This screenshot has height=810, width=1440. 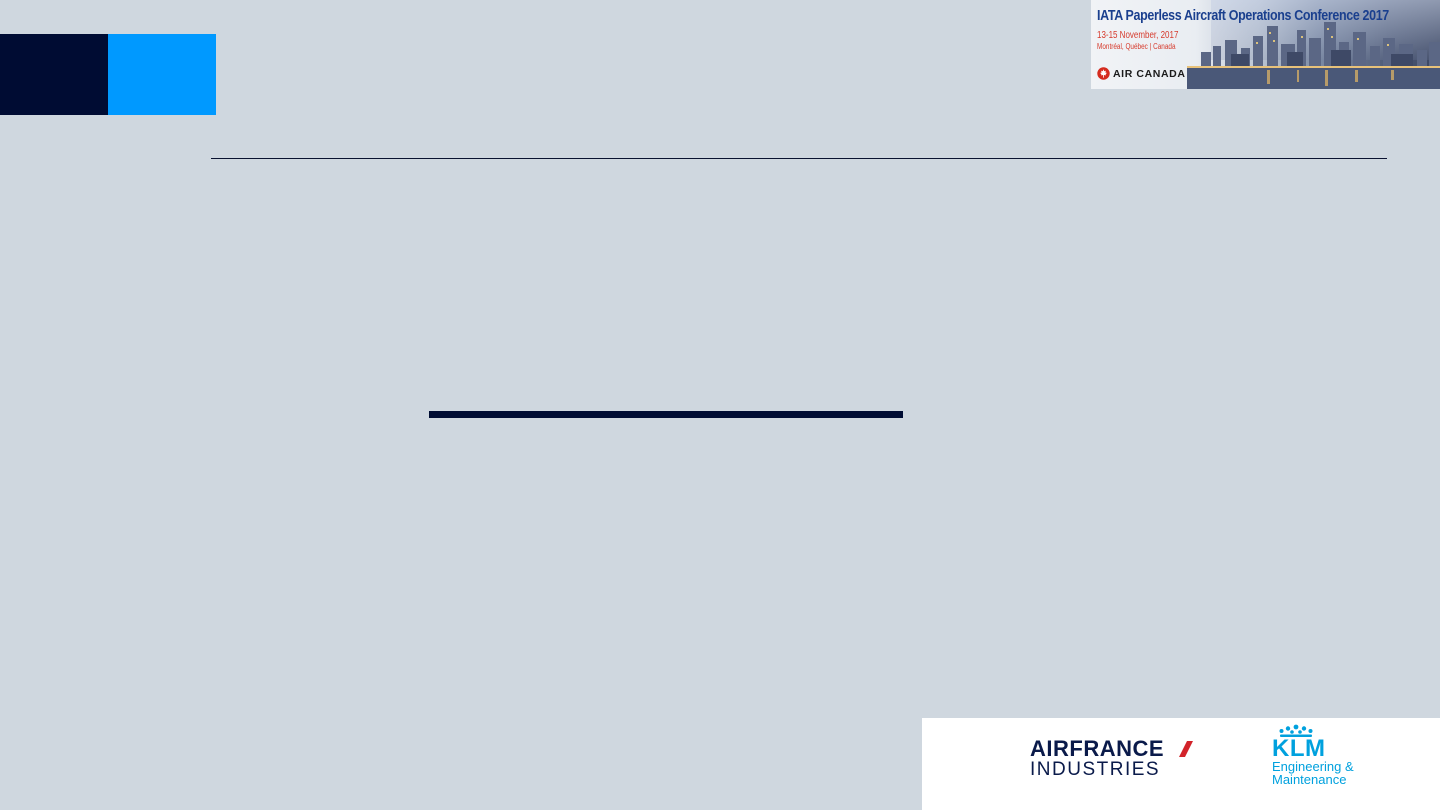 I want to click on afi-wordmark-line2: INDUSTRIES, so click(x=1095, y=769).